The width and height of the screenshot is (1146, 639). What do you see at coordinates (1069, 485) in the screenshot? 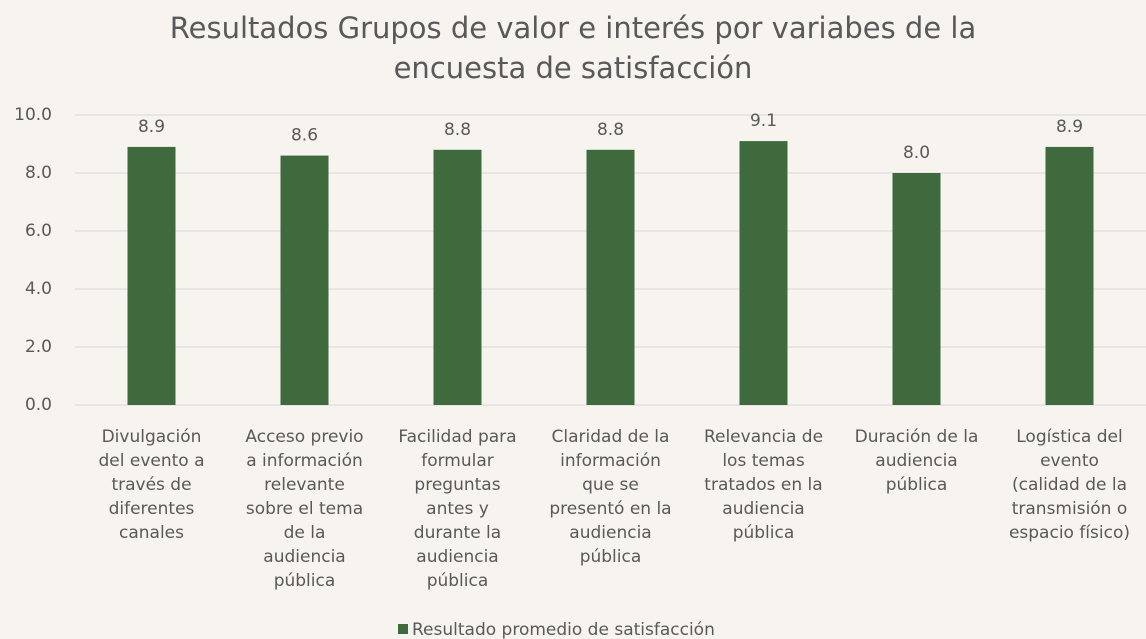
I see `x-tick-label: (calidad de la` at bounding box center [1069, 485].